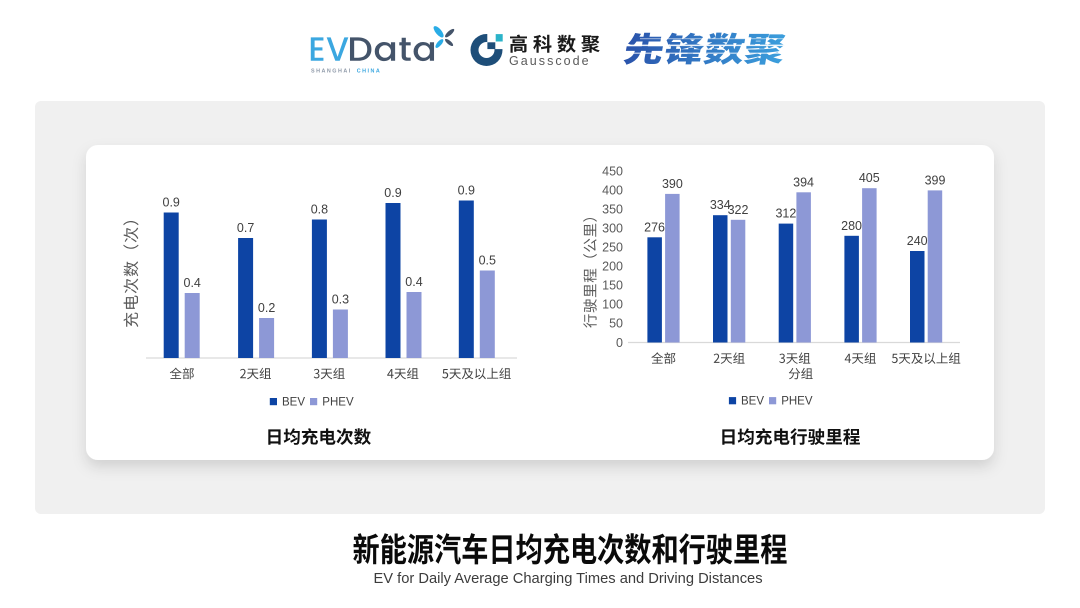 This screenshot has width=1080, height=608. What do you see at coordinates (612, 209) in the screenshot?
I see `svg-text: 350` at bounding box center [612, 209].